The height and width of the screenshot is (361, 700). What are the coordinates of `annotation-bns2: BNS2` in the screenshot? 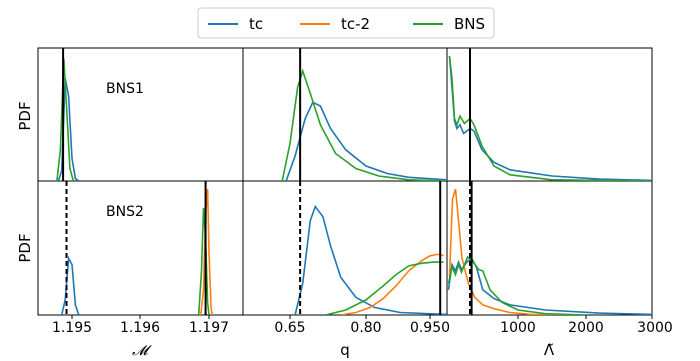 It's located at (125, 212).